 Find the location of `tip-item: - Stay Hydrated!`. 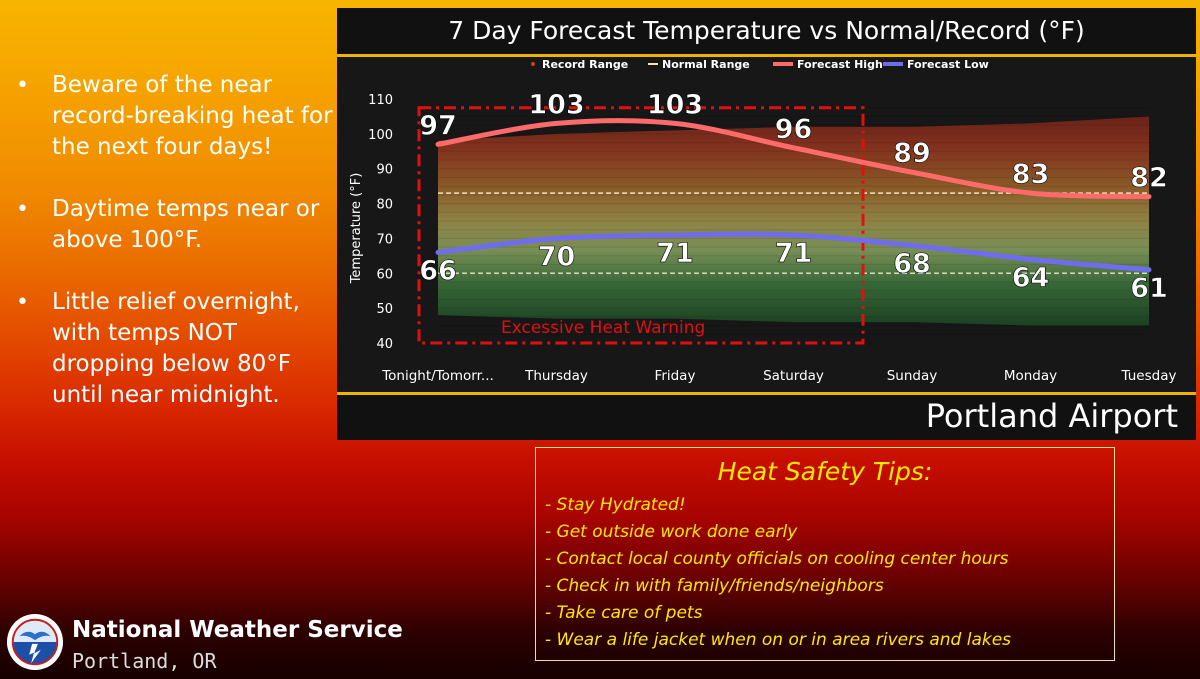

tip-item: - Stay Hydrated! is located at coordinates (615, 505).